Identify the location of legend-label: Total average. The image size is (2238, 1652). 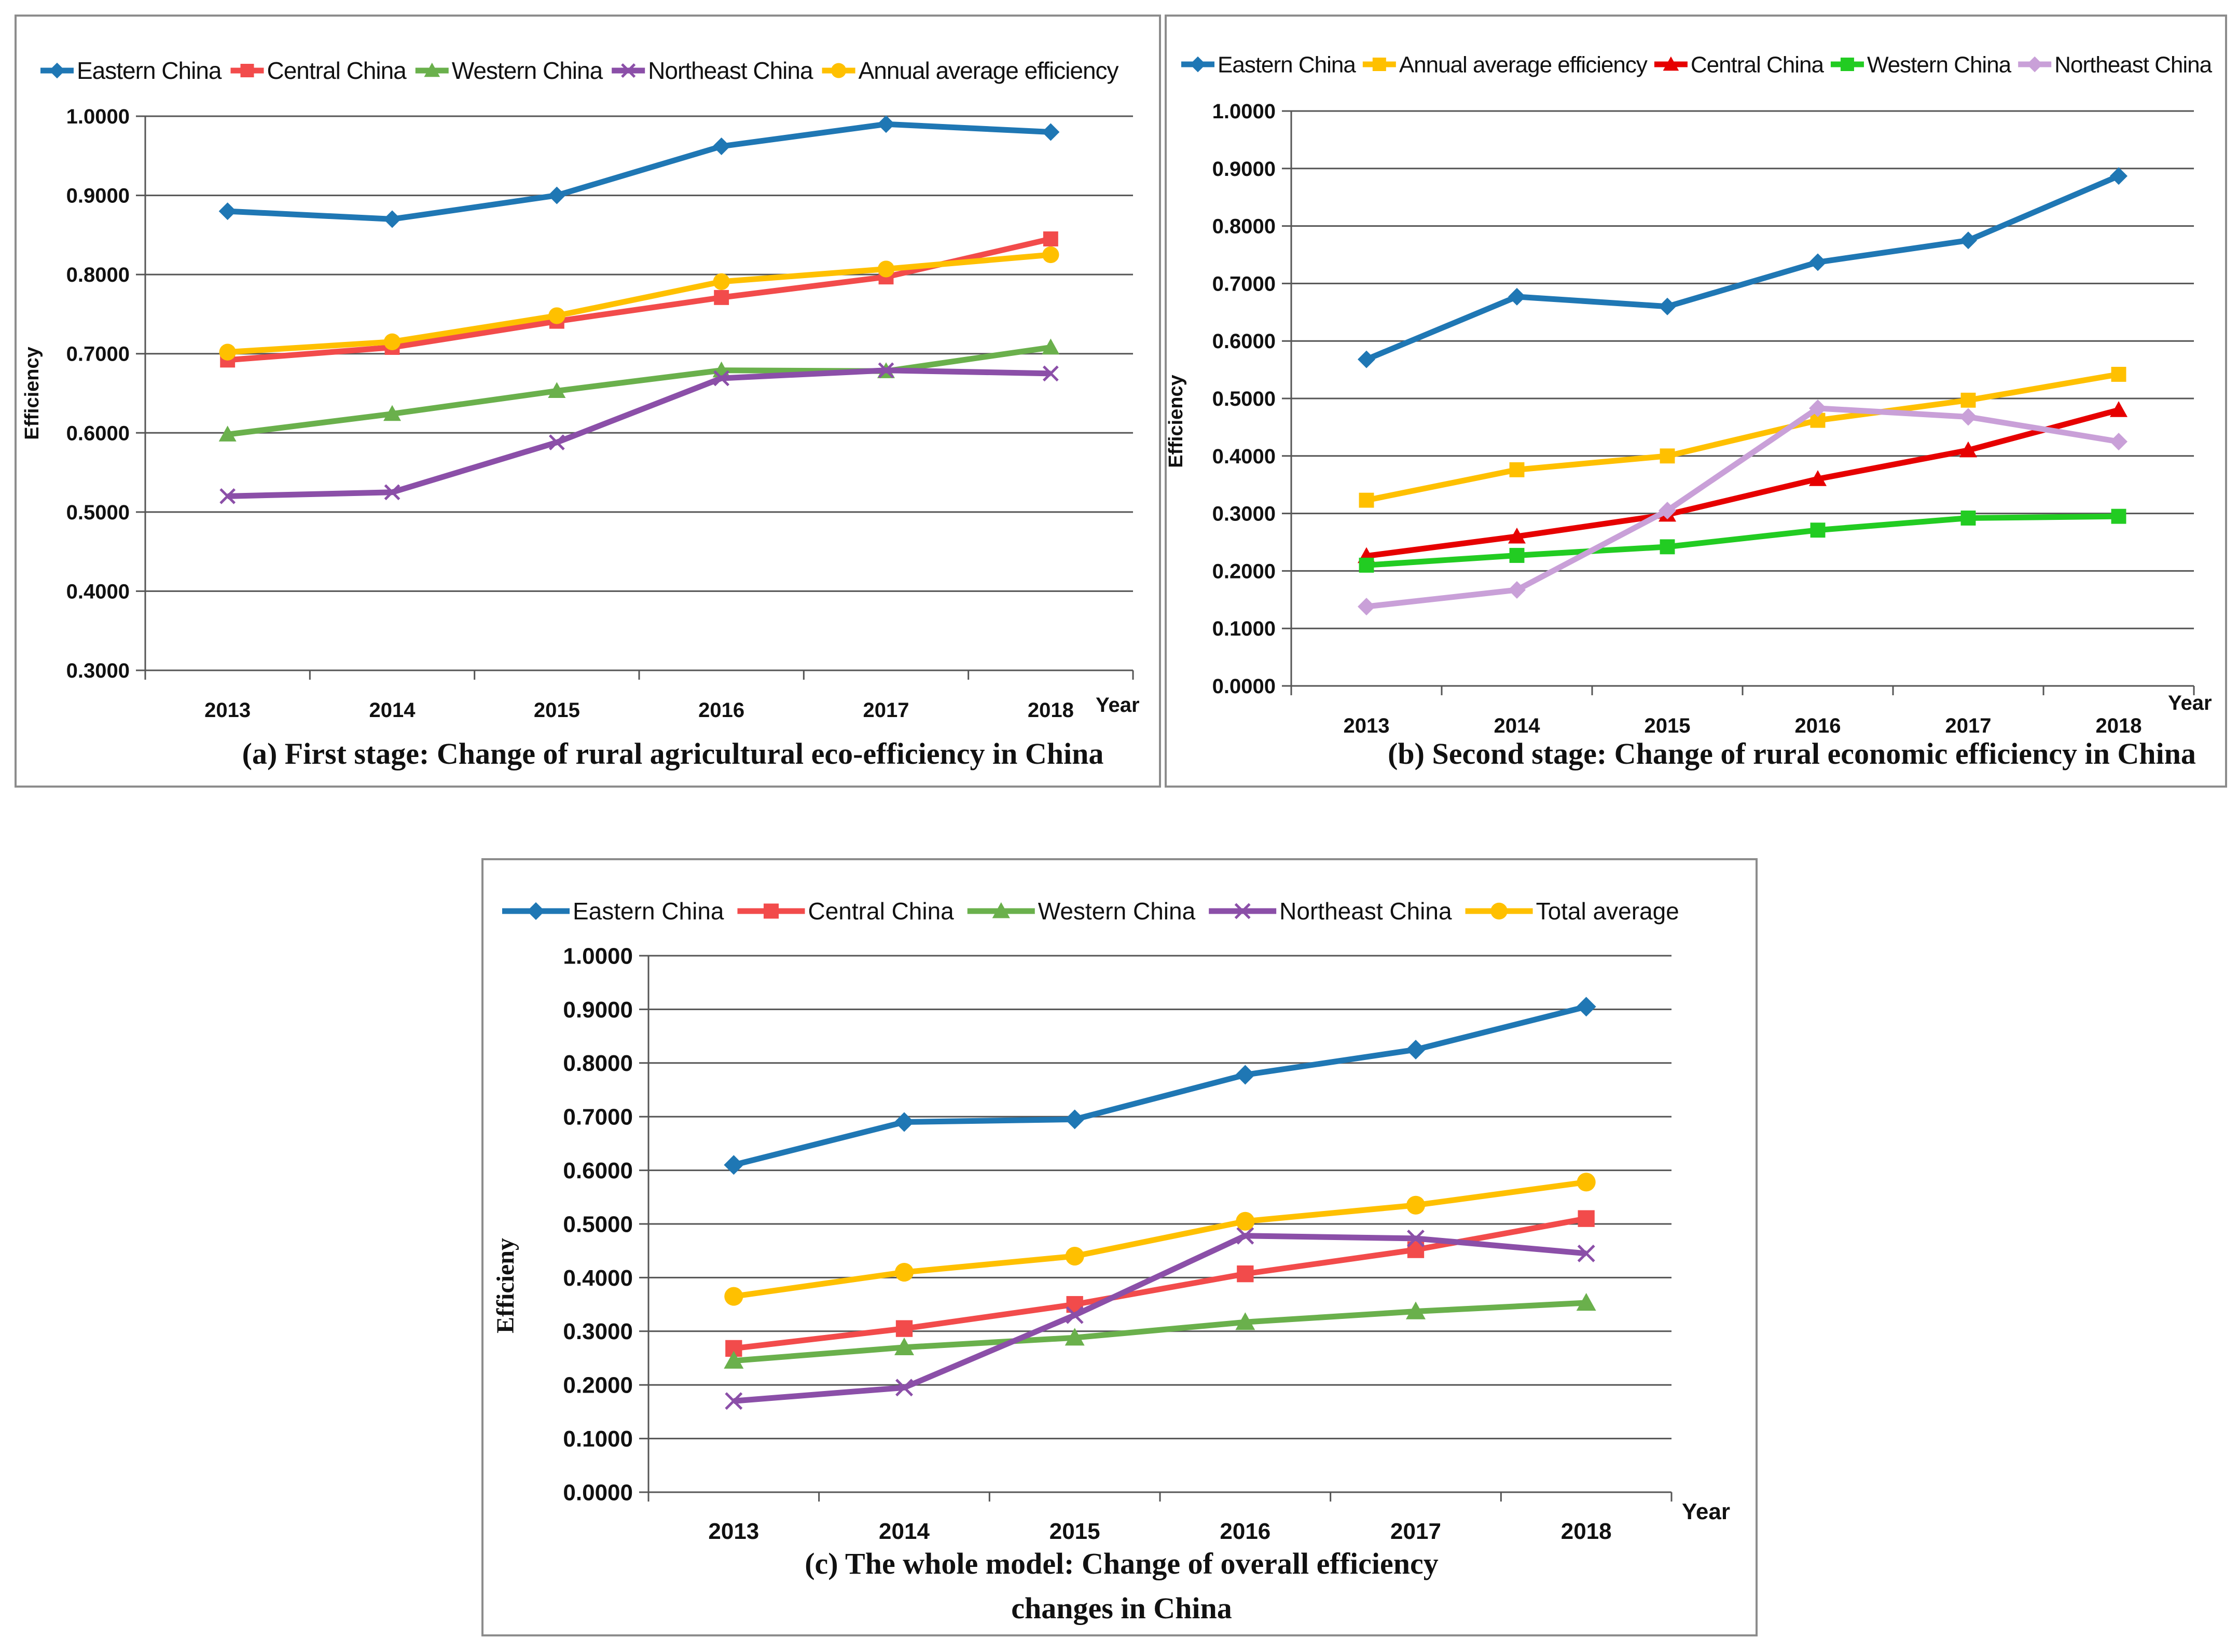
(1607, 911).